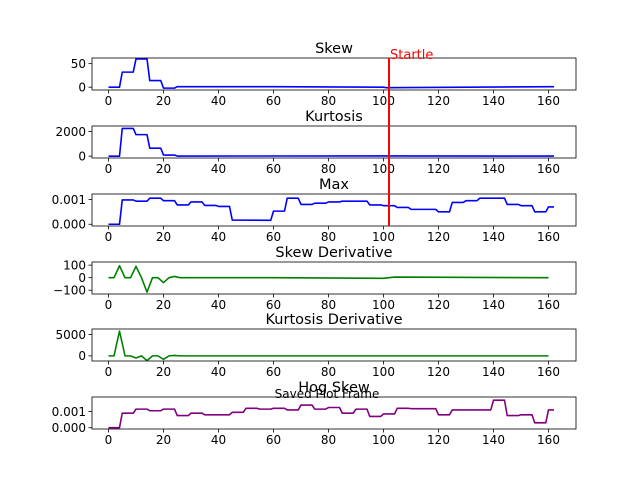  Describe the element at coordinates (70, 335) in the screenshot. I see `y-tick-label: 5000` at that location.